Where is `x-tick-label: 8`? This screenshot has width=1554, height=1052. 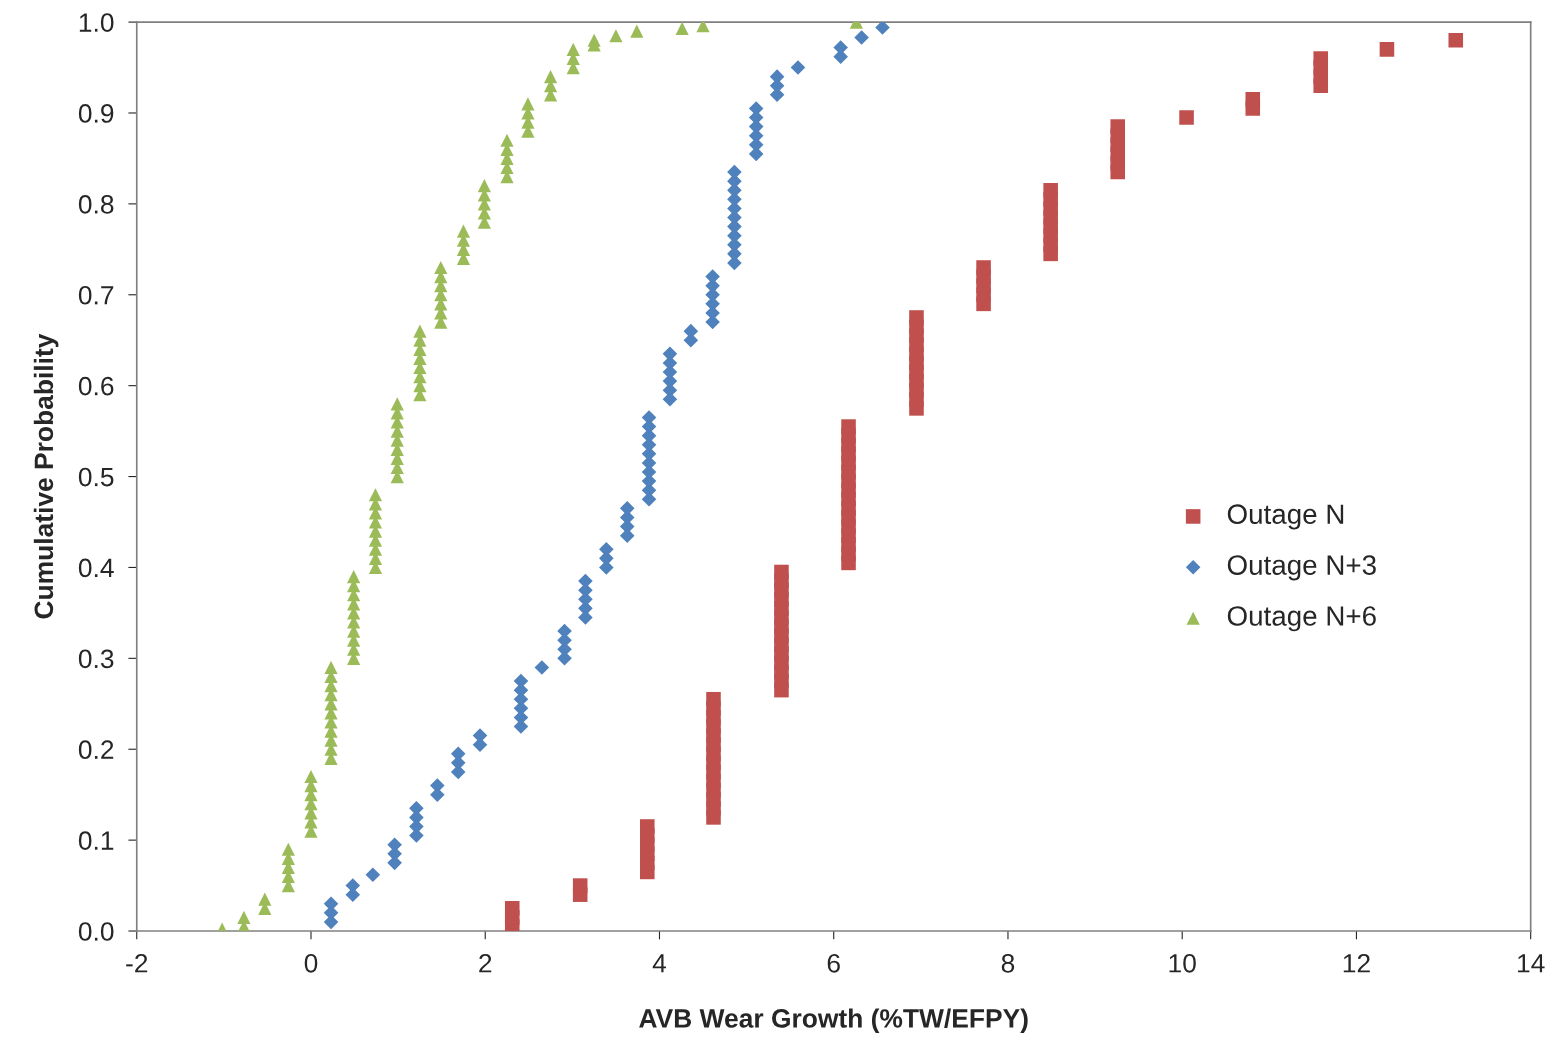
x-tick-label: 8 is located at coordinates (1008, 963).